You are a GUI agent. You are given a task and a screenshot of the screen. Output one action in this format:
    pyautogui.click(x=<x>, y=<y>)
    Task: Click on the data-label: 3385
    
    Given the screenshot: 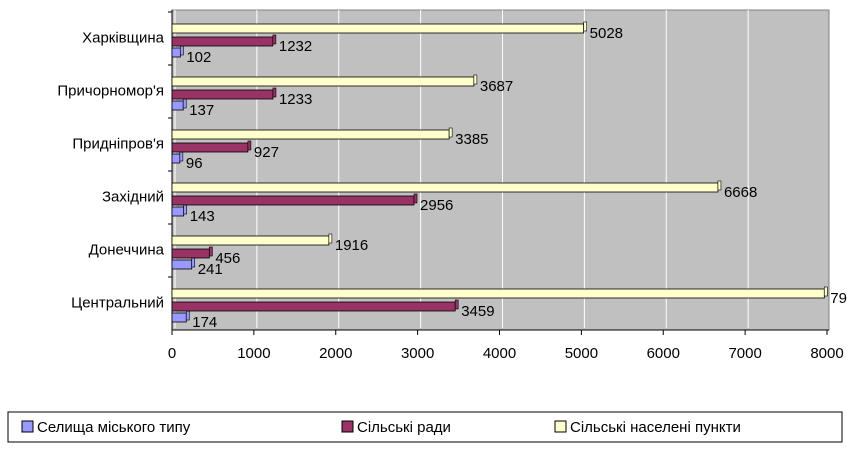 What is the action you would take?
    pyautogui.click(x=471, y=139)
    